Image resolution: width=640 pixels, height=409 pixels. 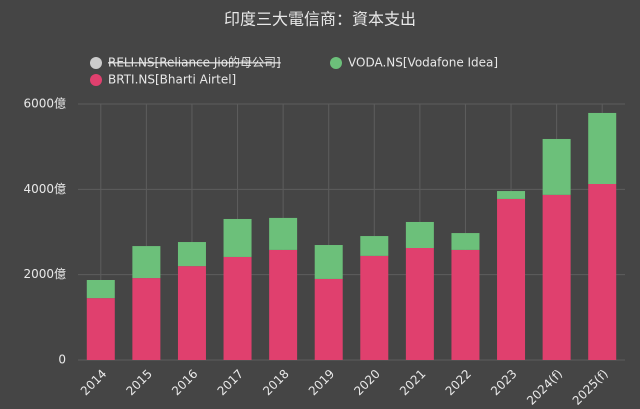 What do you see at coordinates (62, 360) in the screenshot?
I see `y-tick-label: 0` at bounding box center [62, 360].